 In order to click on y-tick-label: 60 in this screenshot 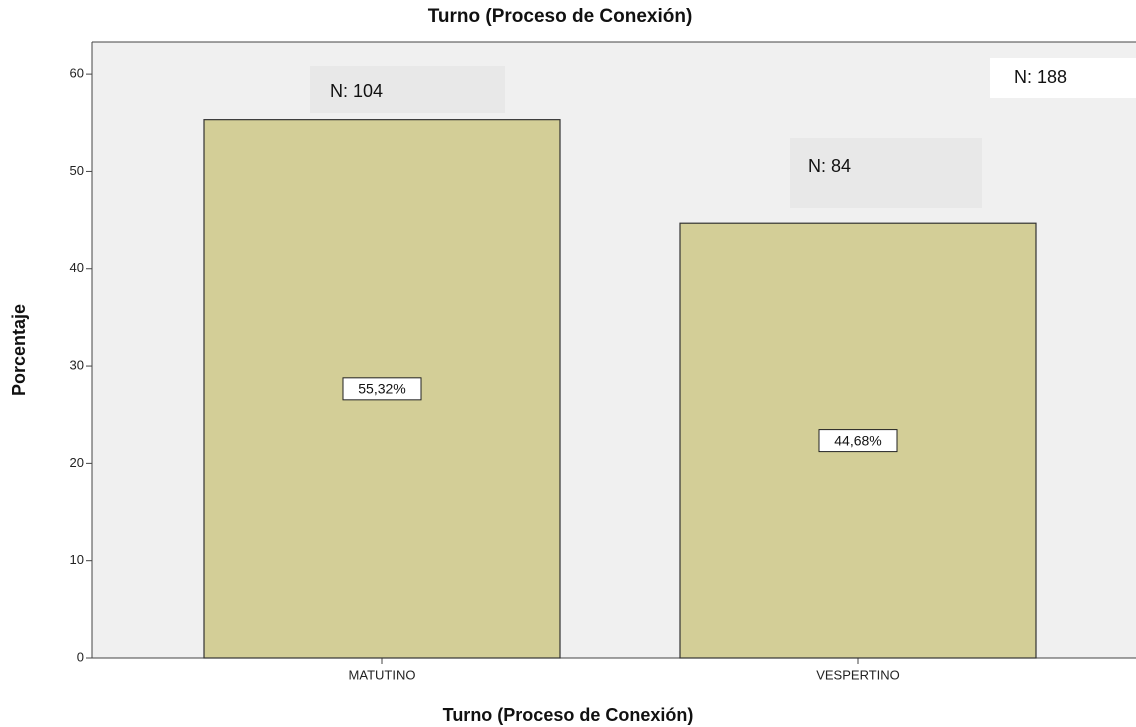, I will do `click(77, 73)`.